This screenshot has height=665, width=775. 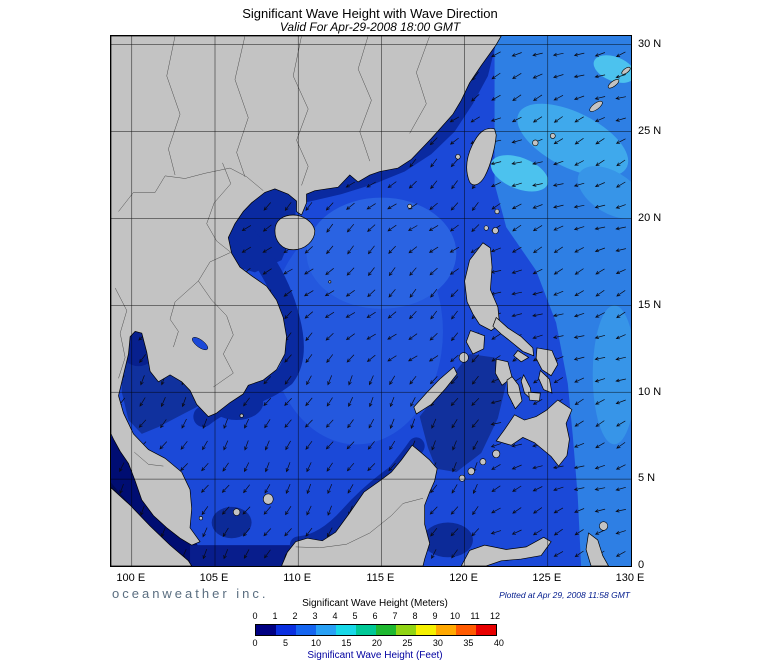 What do you see at coordinates (650, 391) in the screenshot?
I see `lat-axis-label: 10 N` at bounding box center [650, 391].